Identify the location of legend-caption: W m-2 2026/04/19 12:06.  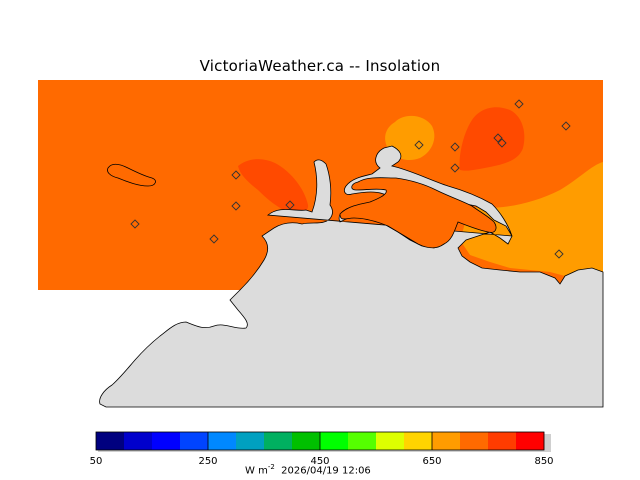
(308, 469).